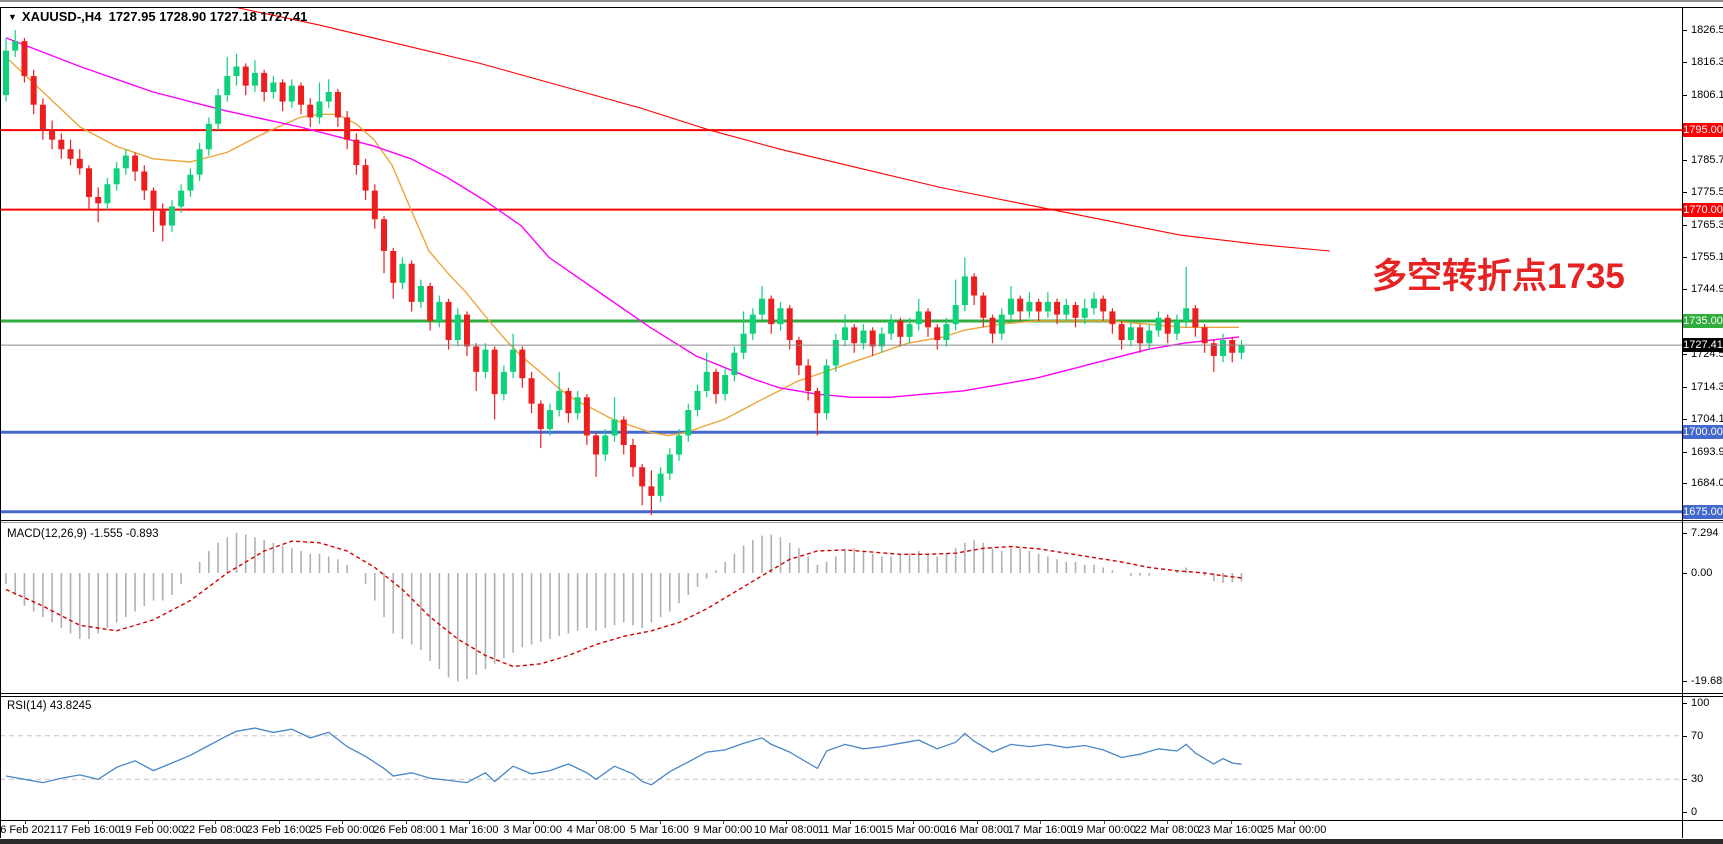 Image resolution: width=1723 pixels, height=844 pixels. Describe the element at coordinates (1703, 345) in the screenshot. I see `current-price-badge: 1727.41` at that location.